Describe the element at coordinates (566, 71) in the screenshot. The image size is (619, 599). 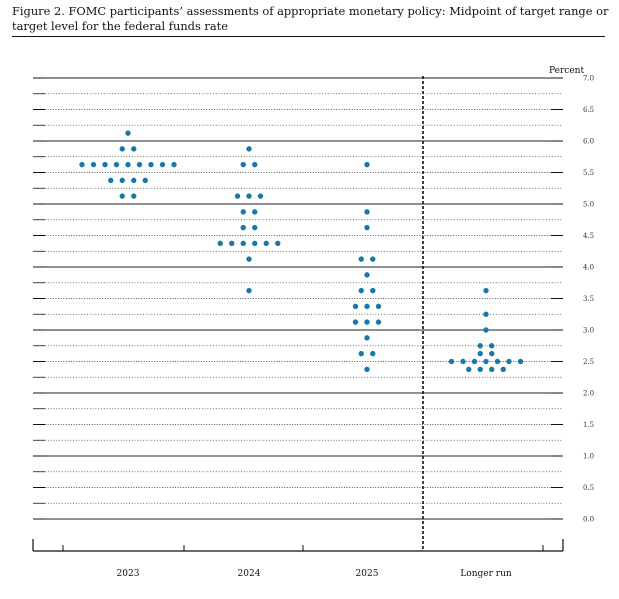
I see `y-axis-unit-label: Percent` at that location.